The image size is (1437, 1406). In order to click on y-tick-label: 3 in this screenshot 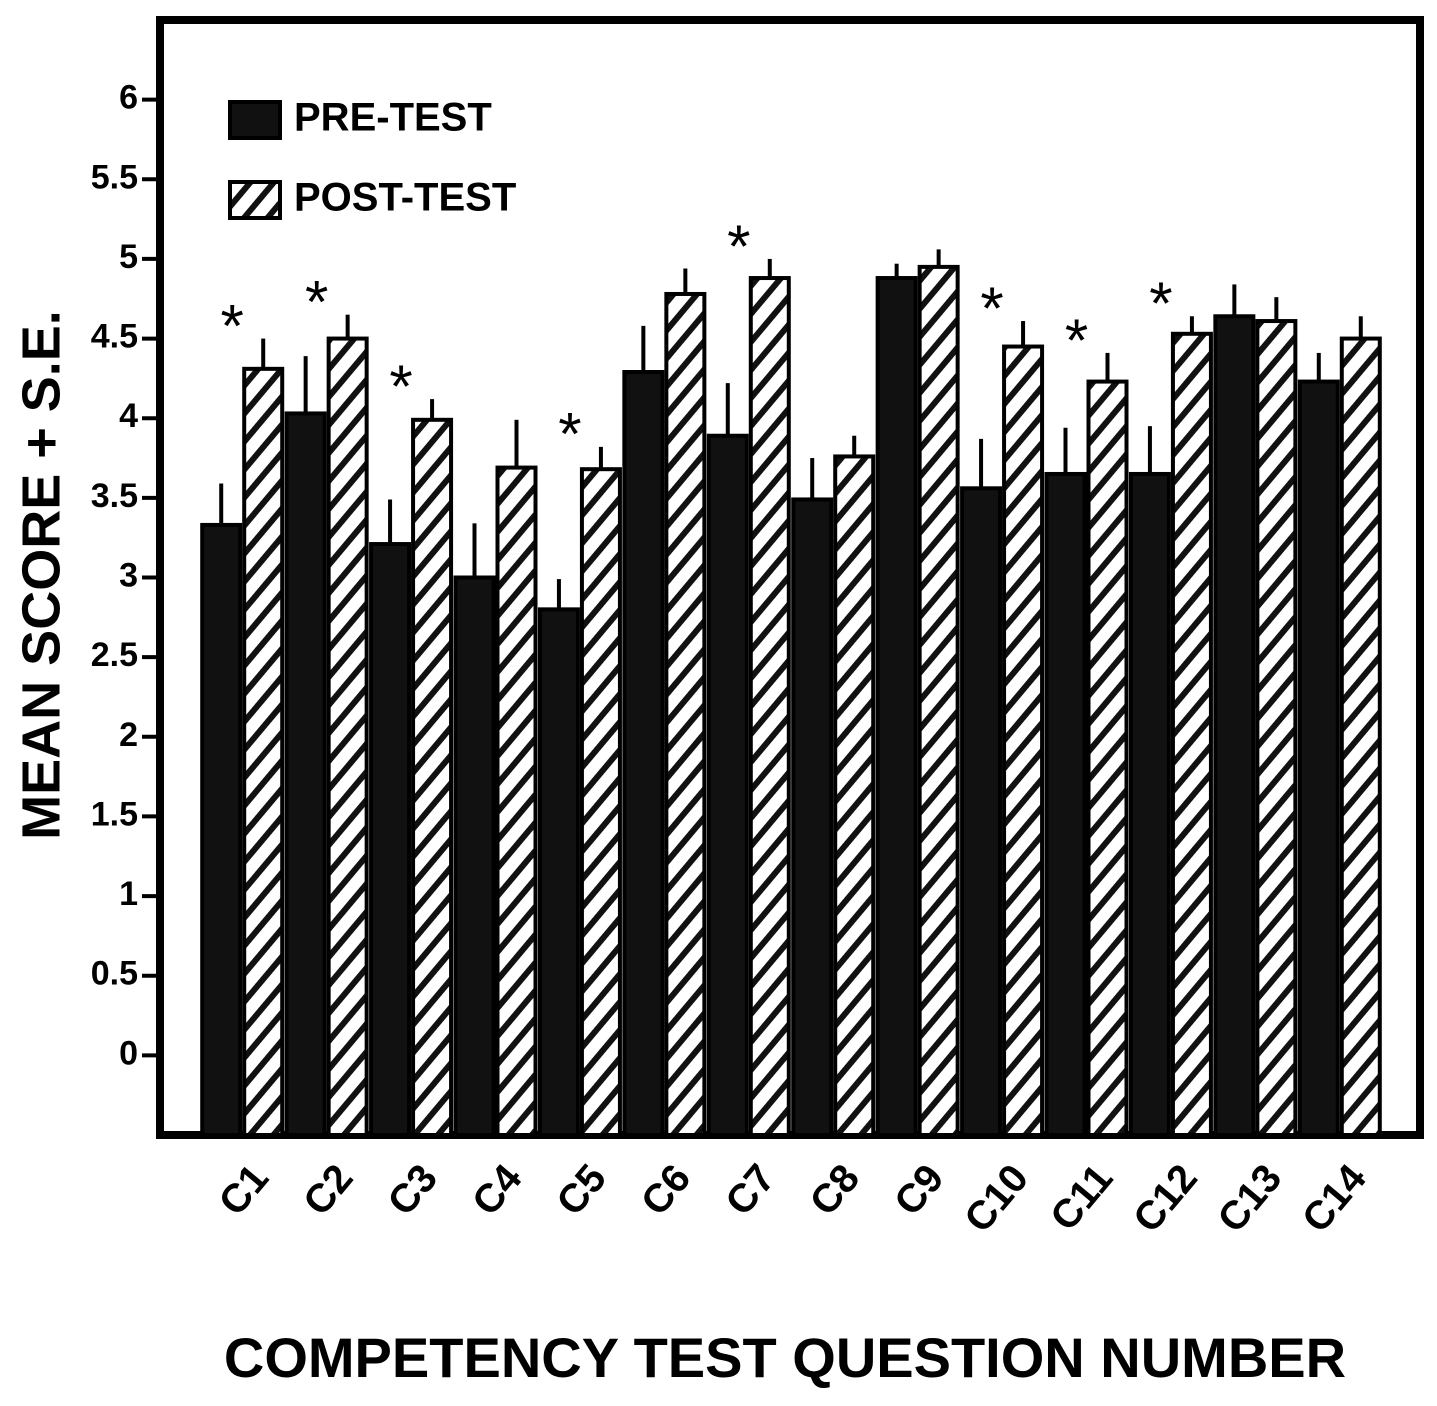, I will do `click(128, 575)`.